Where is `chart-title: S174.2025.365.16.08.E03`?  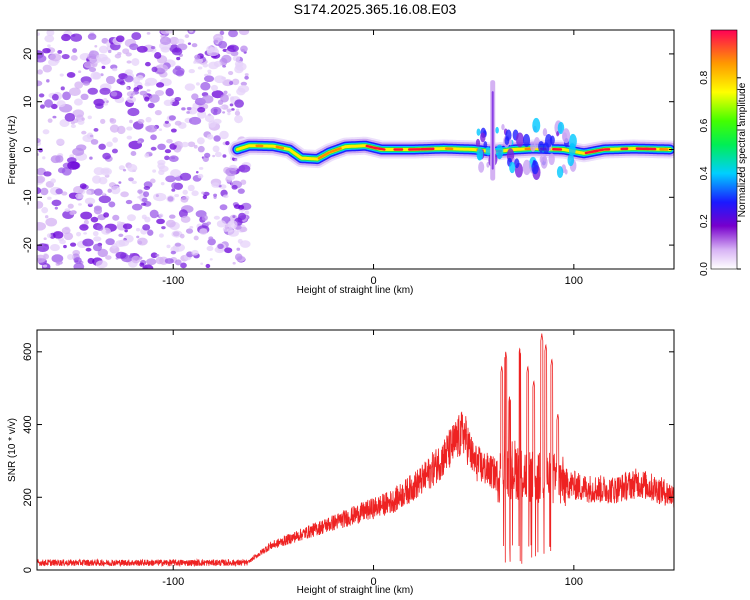 chart-title: S174.2025.365.16.08.E03 is located at coordinates (375, 9).